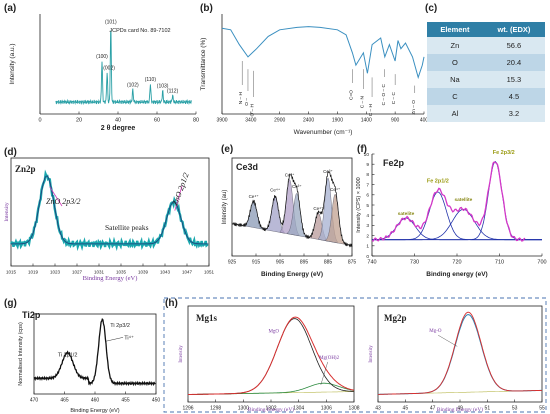 Image resolution: width=550 pixels, height=414 pixels. Describe the element at coordinates (157, 121) in the screenshot. I see `xrd-x-tick-label: 60` at that location.